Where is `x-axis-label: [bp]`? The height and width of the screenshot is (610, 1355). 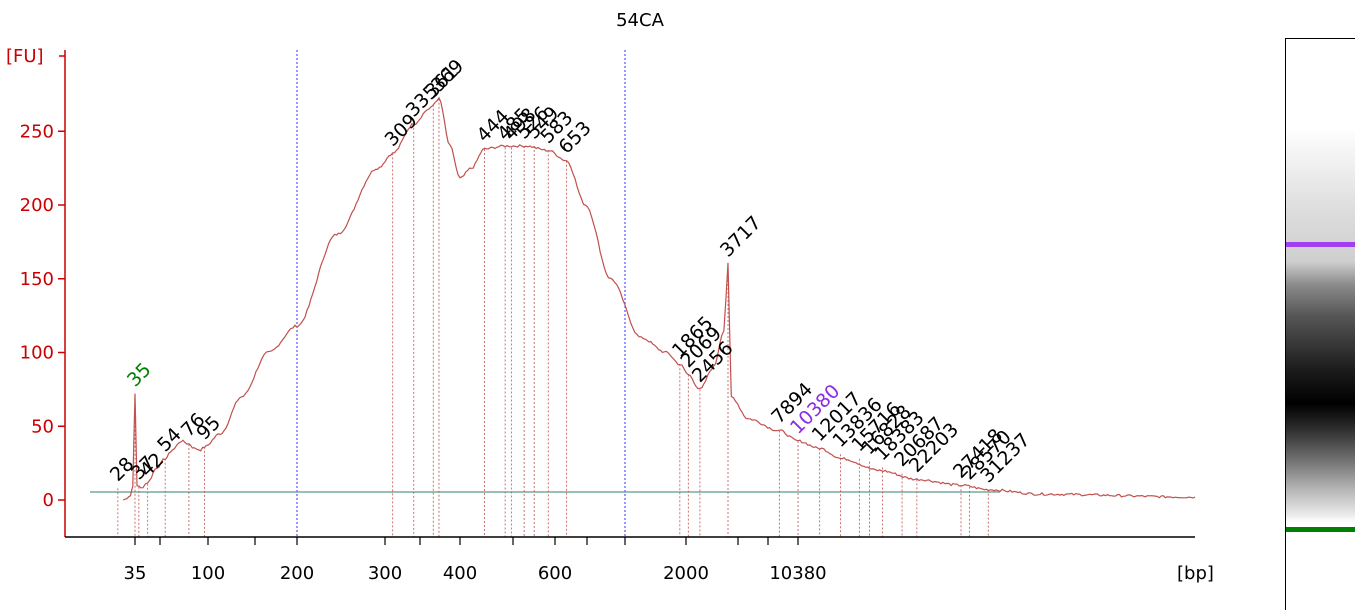 x-axis-label: [bp] is located at coordinates (1195, 573).